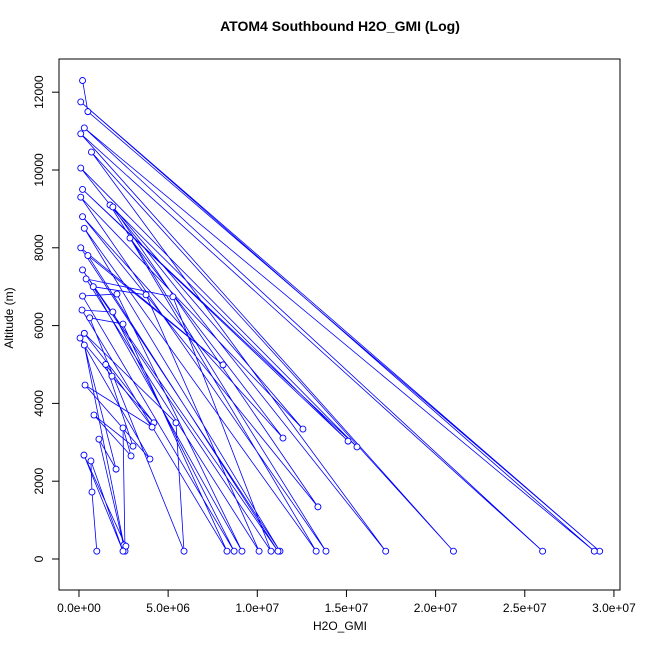 This screenshot has height=650, width=650. What do you see at coordinates (340, 626) in the screenshot?
I see `x-axis-title: H2O_GMI` at bounding box center [340, 626].